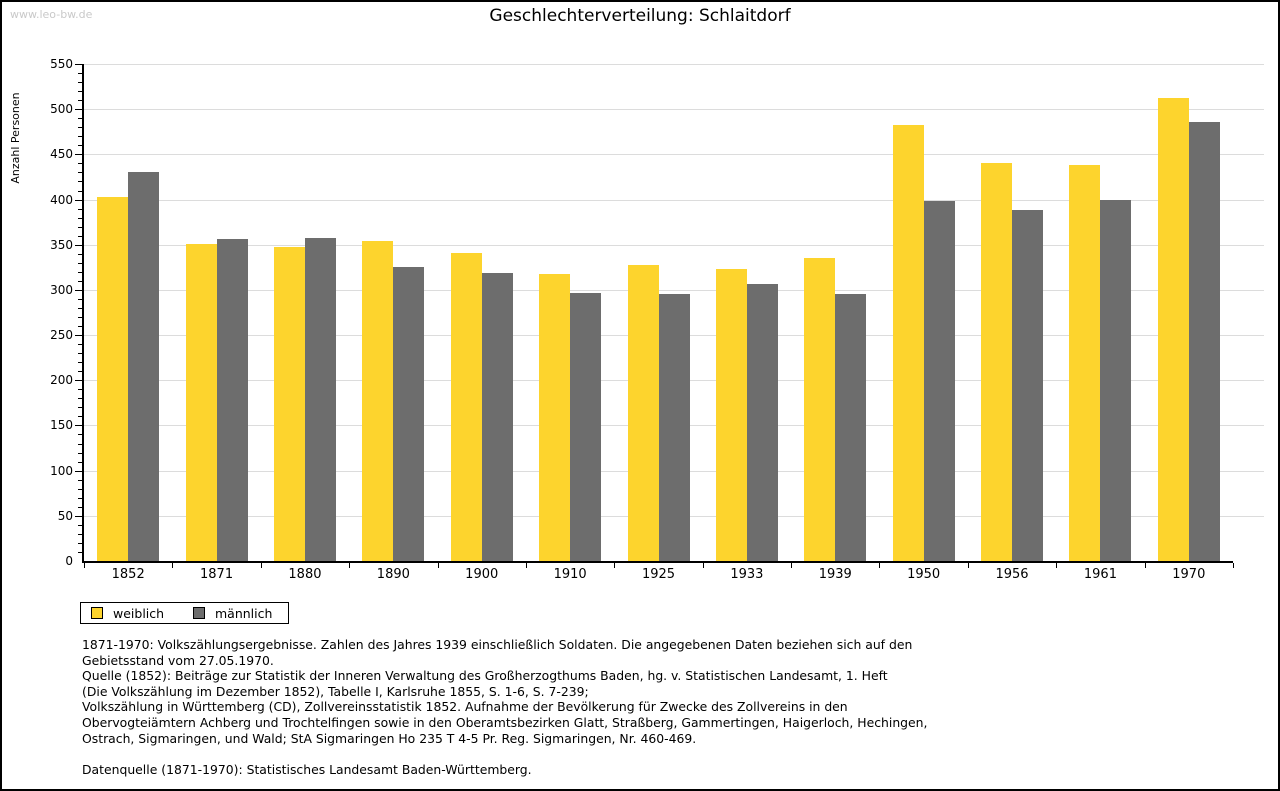 The width and height of the screenshot is (1280, 791). I want to click on legend-label: weiblich, so click(139, 613).